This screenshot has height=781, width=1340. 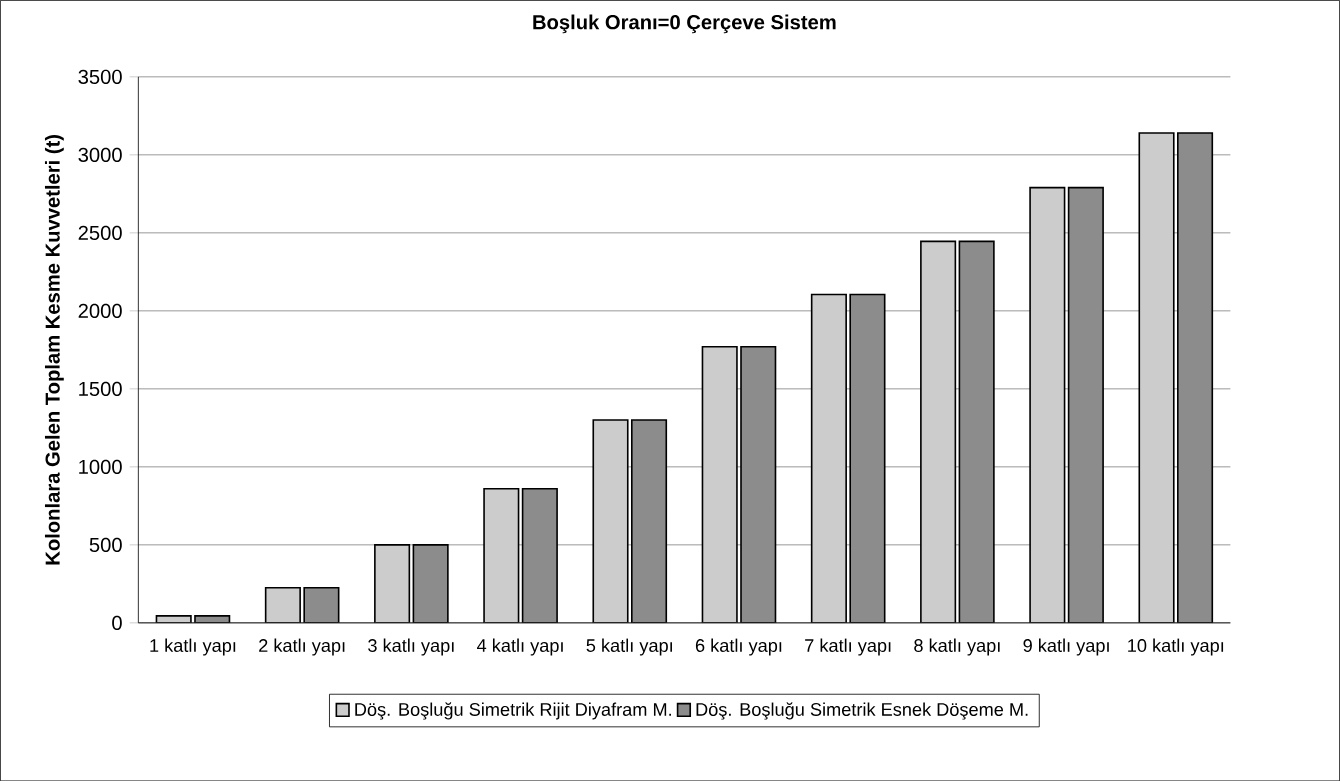 I want to click on x-tick-label: 2 katlı yapı, so click(x=302, y=647).